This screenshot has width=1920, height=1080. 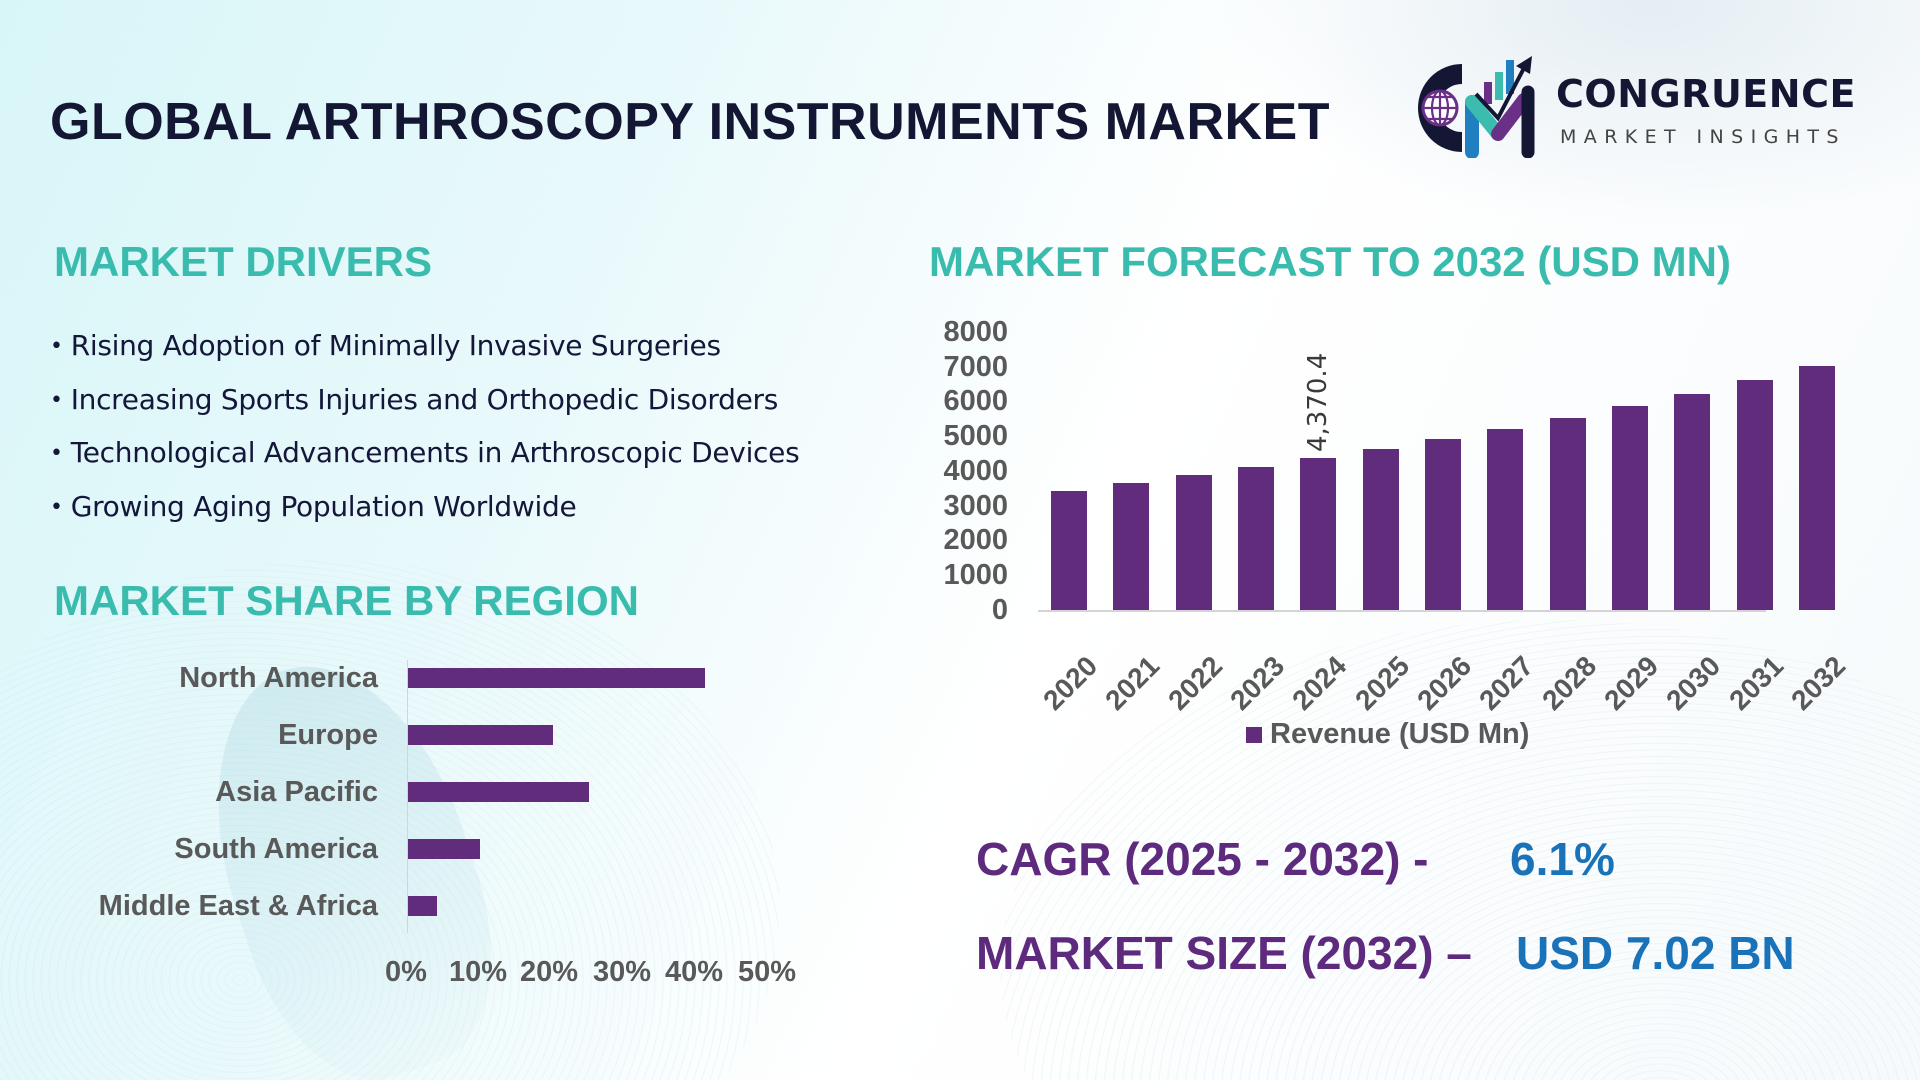 What do you see at coordinates (346, 600) in the screenshot?
I see `market-share-heading: MARKET SHARE BY REGION` at bounding box center [346, 600].